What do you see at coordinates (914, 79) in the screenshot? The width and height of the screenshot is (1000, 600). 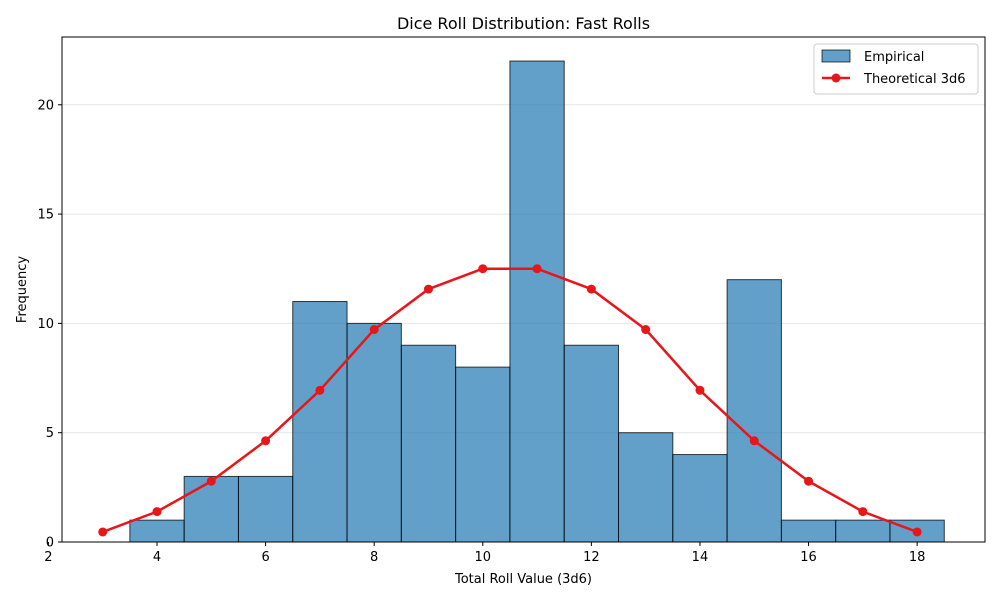 I see `legend-label-theoretical: Theoretical 3d6` at bounding box center [914, 79].